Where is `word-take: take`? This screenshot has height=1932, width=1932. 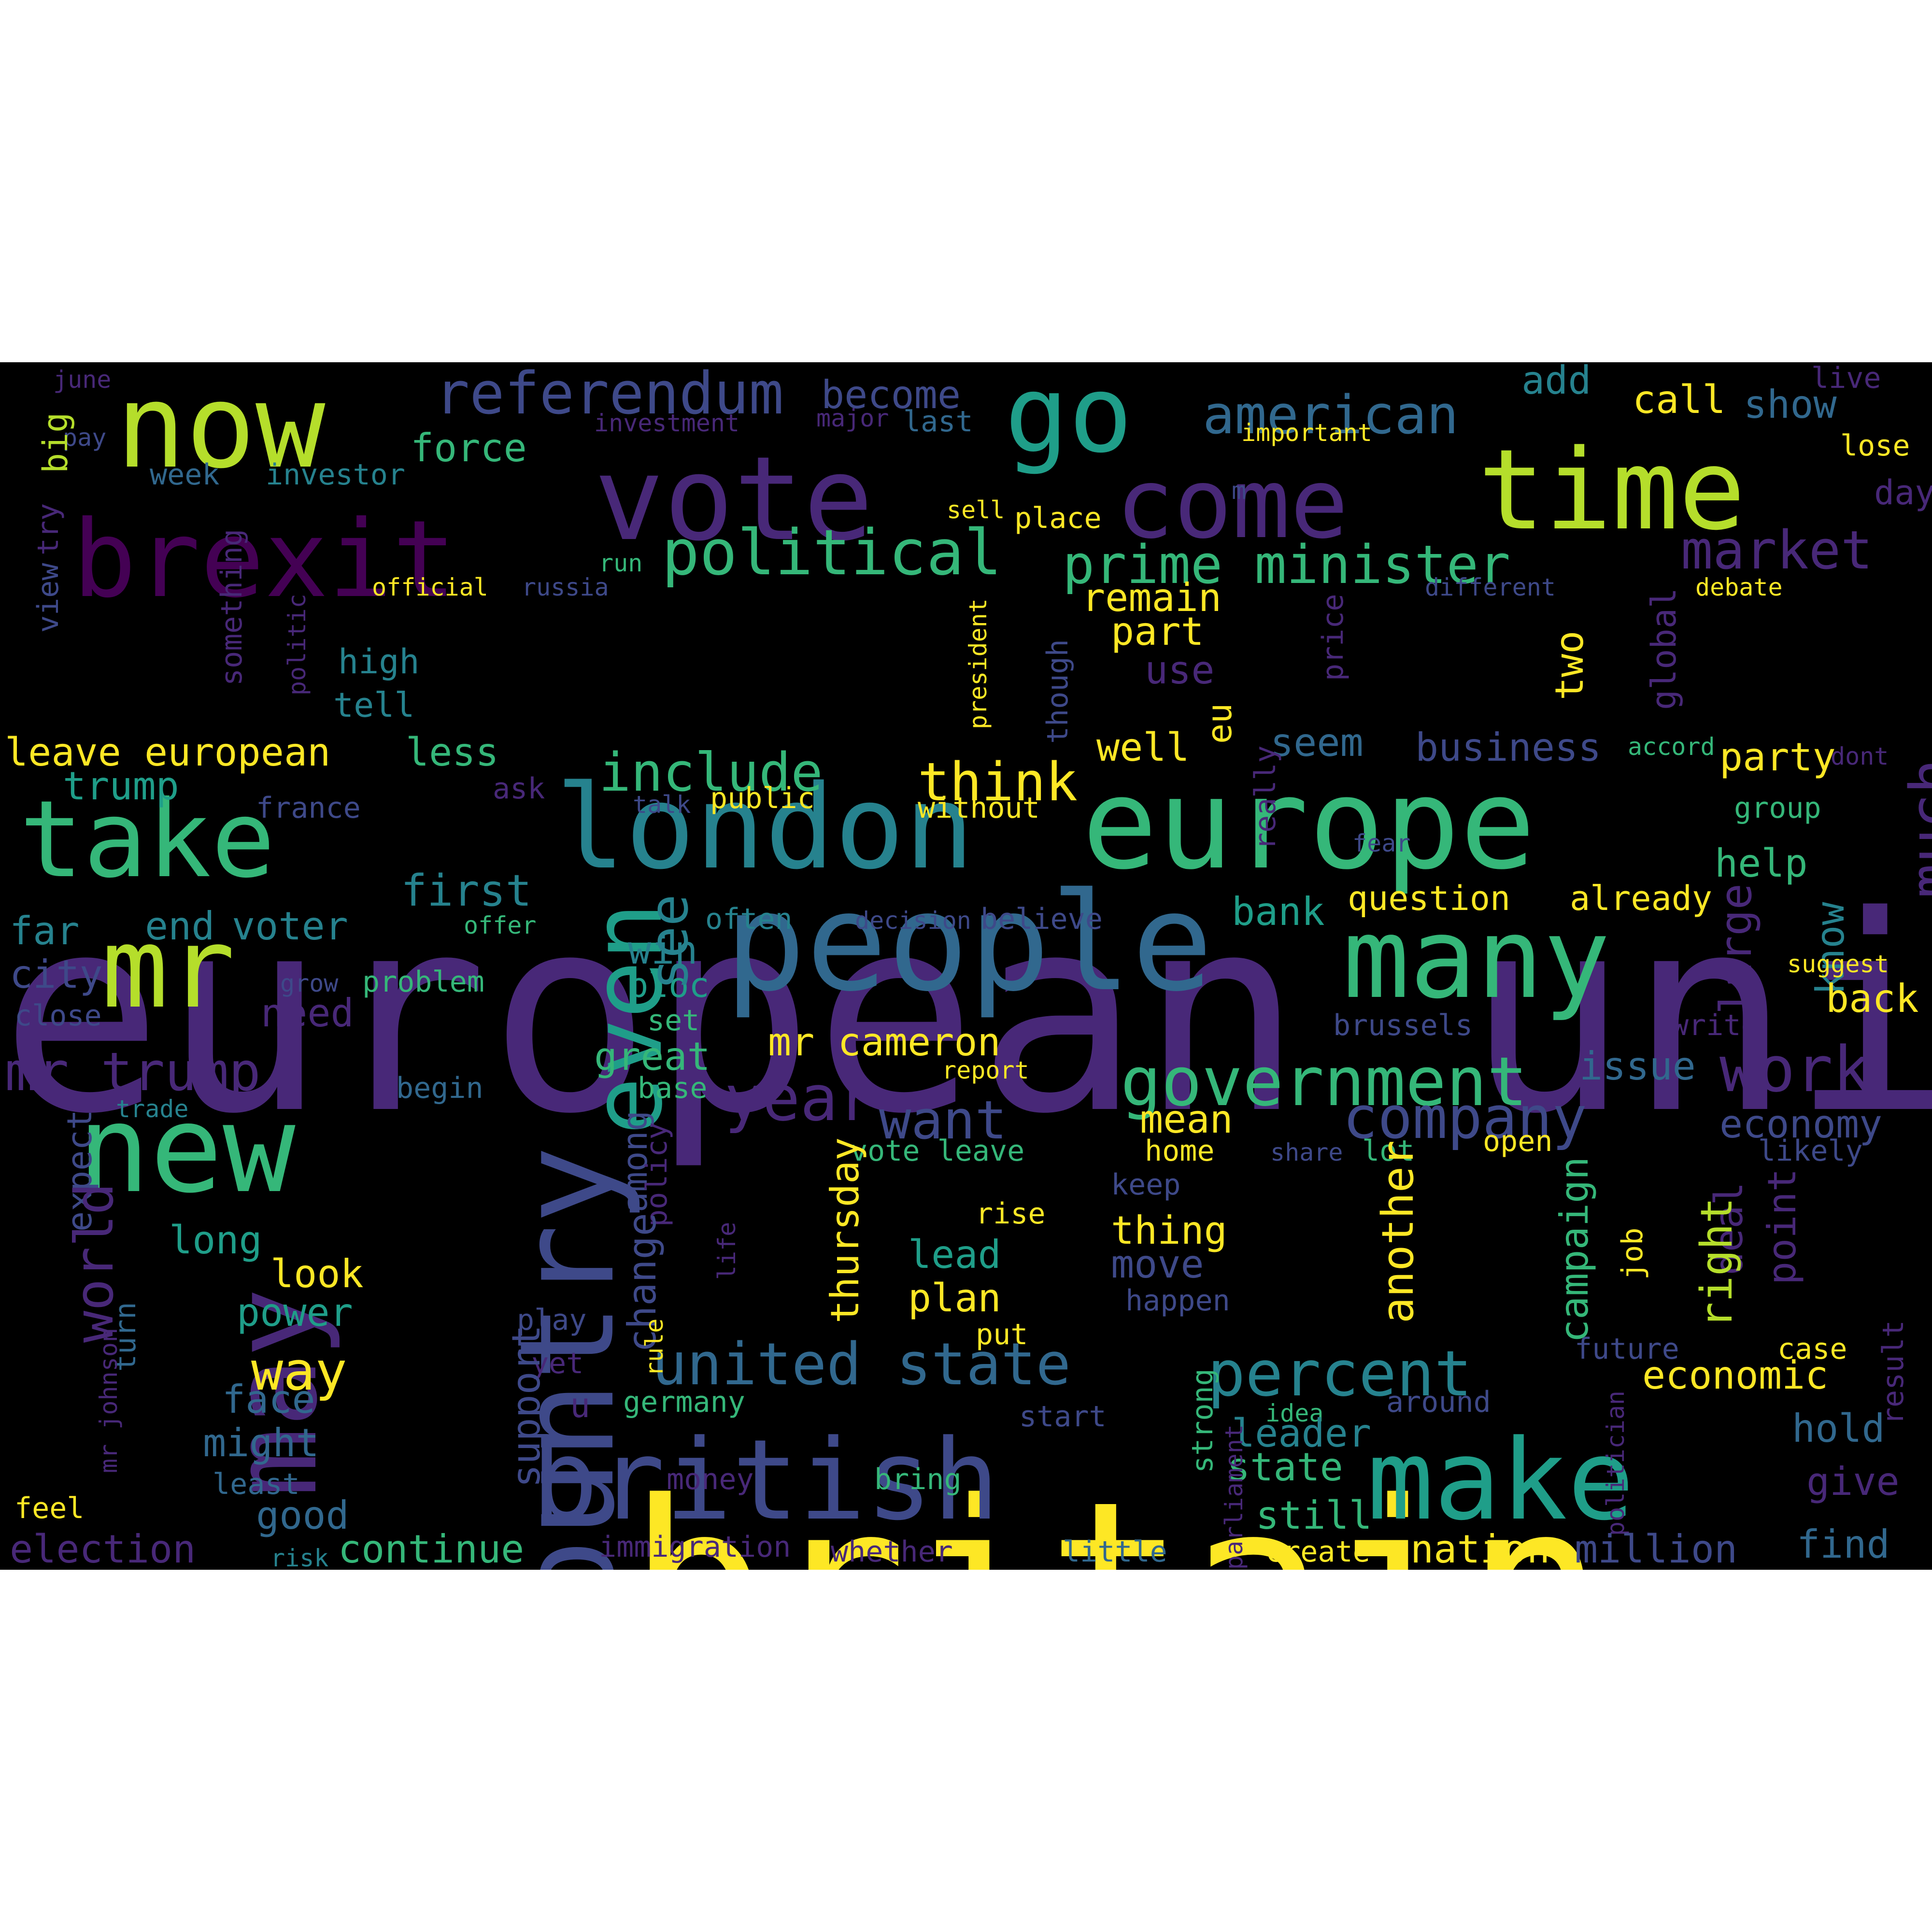
word-take: take is located at coordinates (147, 840).